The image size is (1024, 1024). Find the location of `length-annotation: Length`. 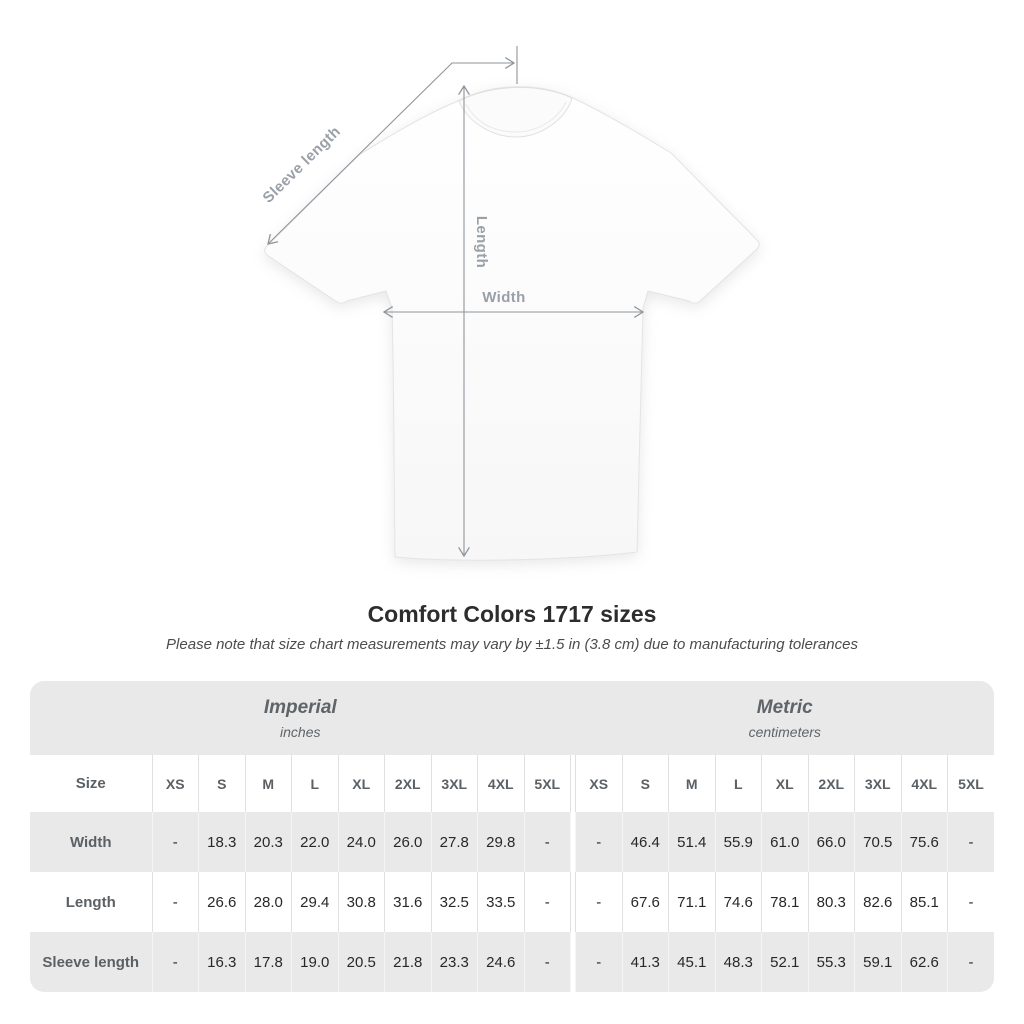

length-annotation: Length is located at coordinates (477, 321).